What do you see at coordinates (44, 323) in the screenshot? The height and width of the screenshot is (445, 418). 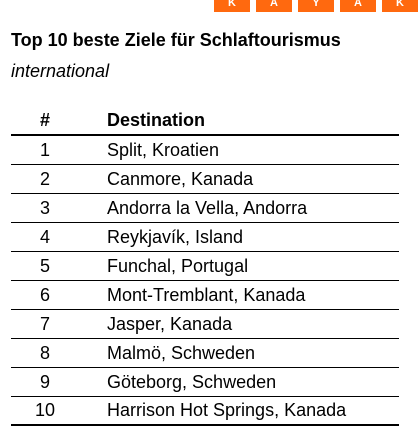 I see `rank-cell: 7` at bounding box center [44, 323].